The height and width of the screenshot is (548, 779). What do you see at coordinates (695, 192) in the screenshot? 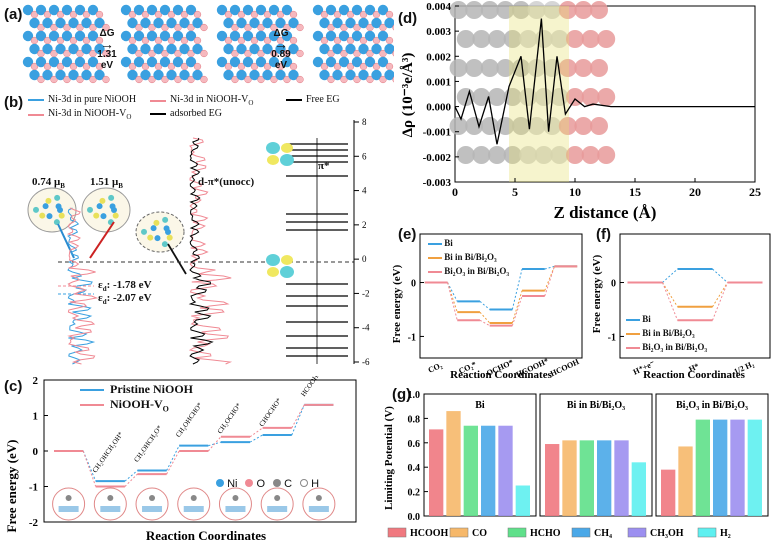
I see `d-xtick-label: 20` at bounding box center [695, 192].